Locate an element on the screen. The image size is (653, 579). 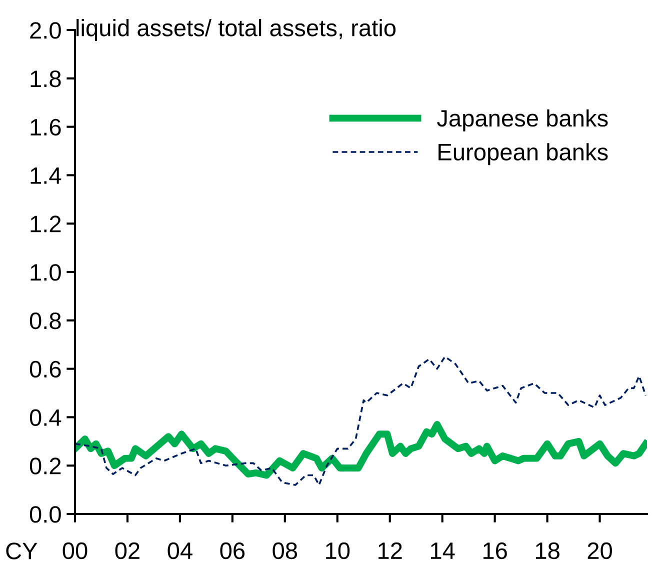
x-tick-label: 02 is located at coordinates (127, 551).